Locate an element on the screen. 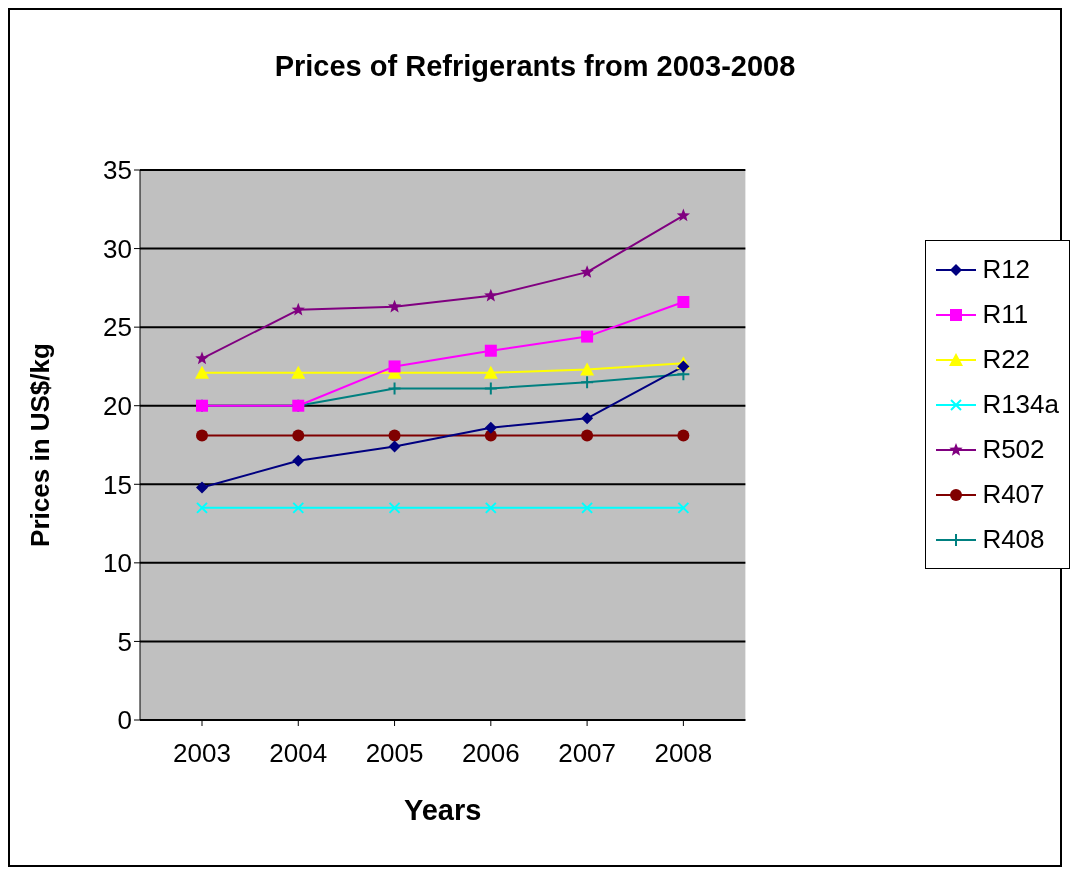 The image size is (1075, 869). legend-label: R408 is located at coordinates (1013, 539).